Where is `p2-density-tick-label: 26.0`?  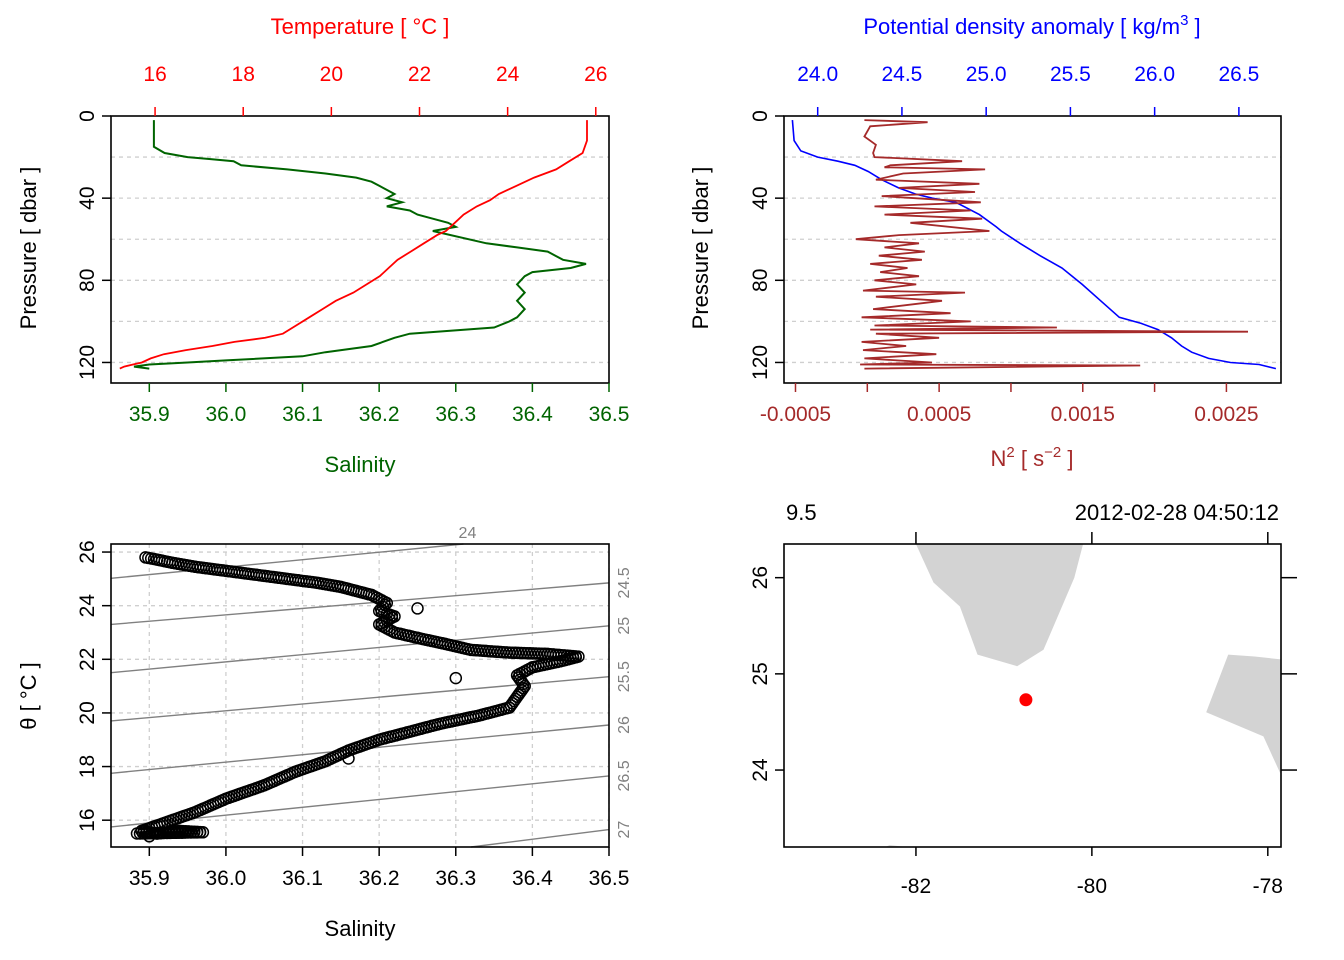 p2-density-tick-label: 26.0 is located at coordinates (1154, 74).